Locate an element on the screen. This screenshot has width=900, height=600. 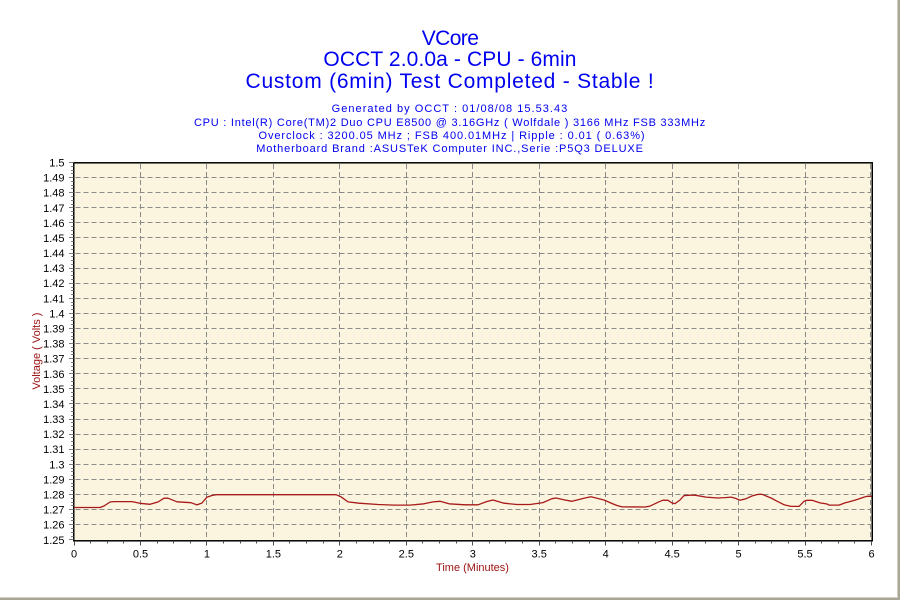
svg-text: 5.5 is located at coordinates (804, 554).